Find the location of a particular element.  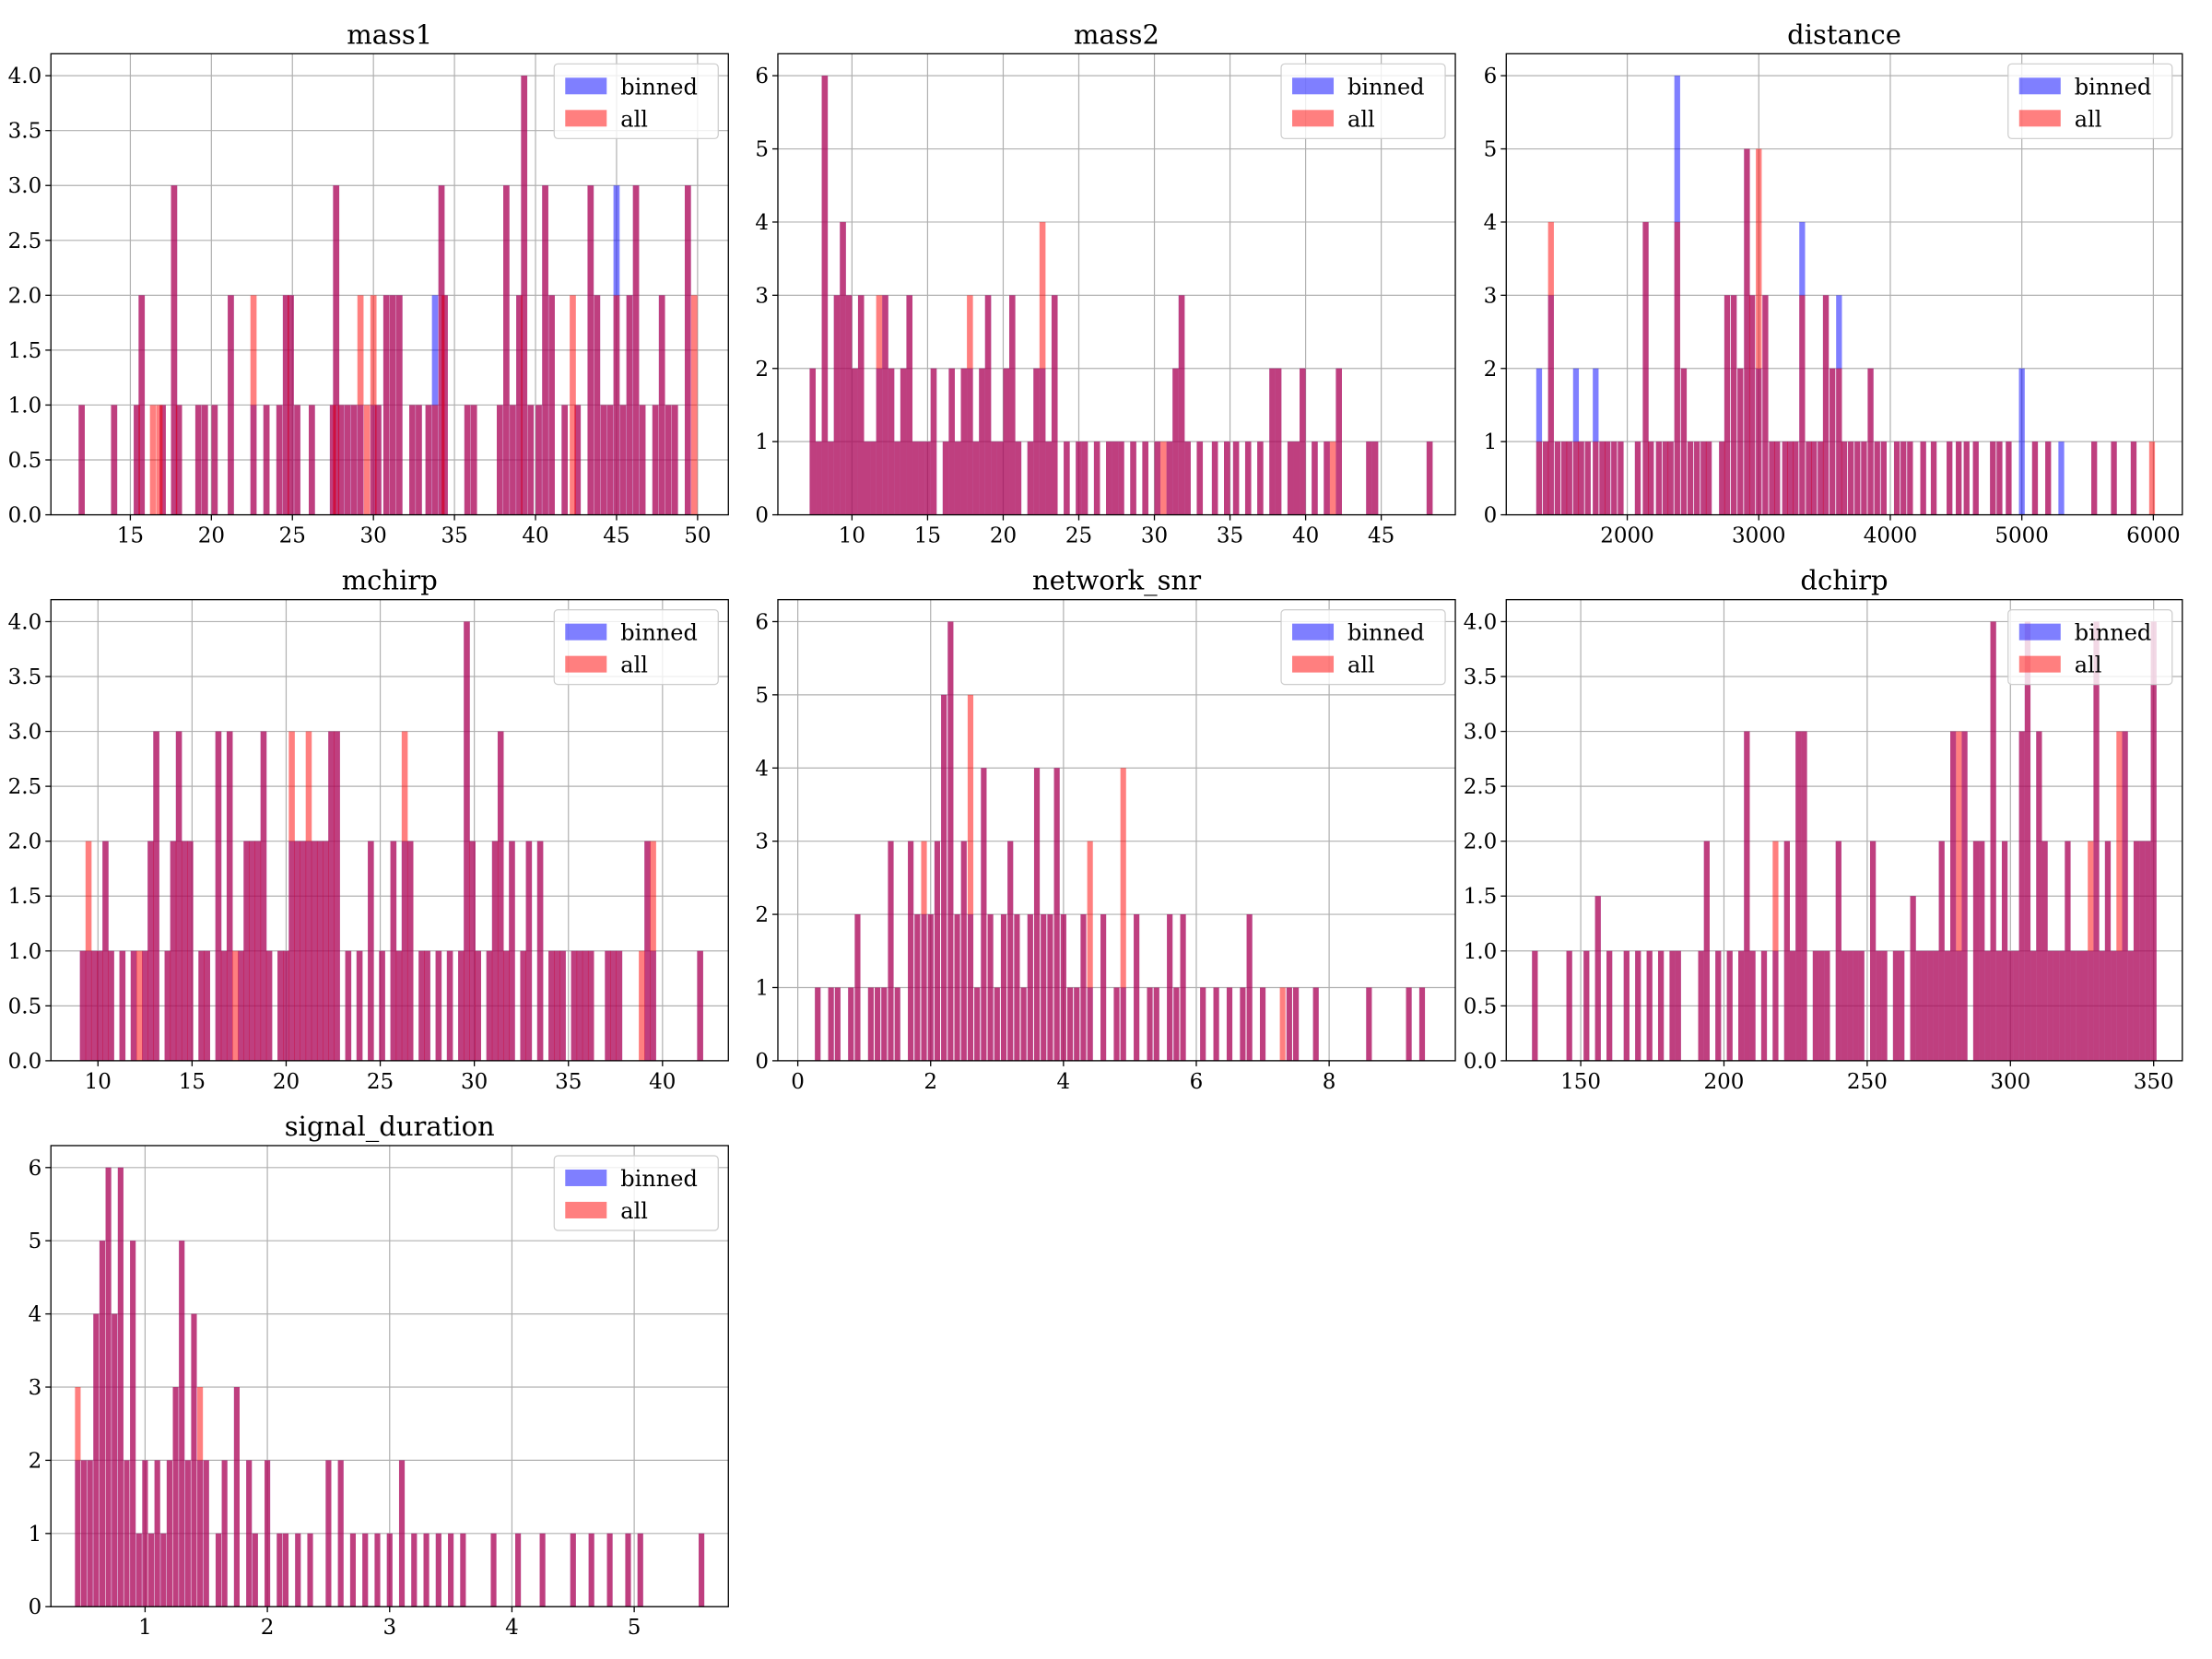

legend: binned all is located at coordinates (636, 101).